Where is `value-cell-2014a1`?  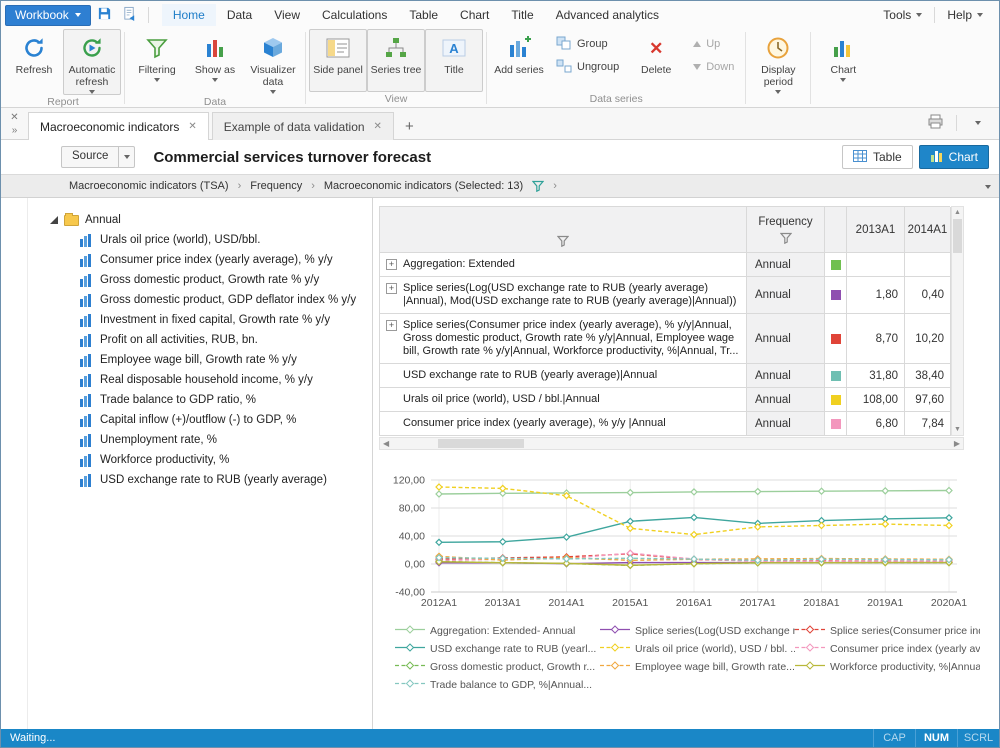 value-cell-2014a1 is located at coordinates (928, 265).